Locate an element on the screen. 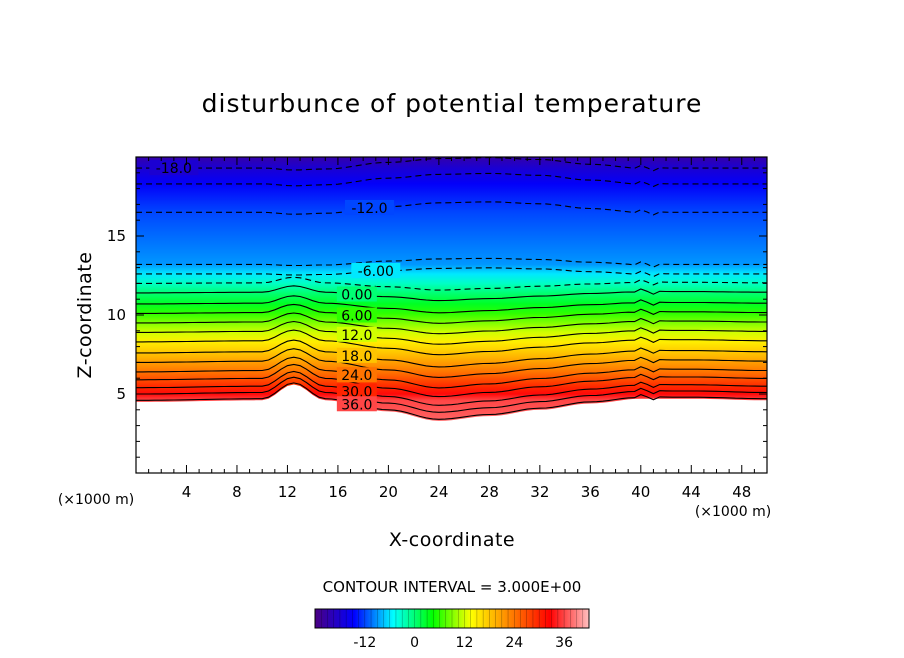 The height and width of the screenshot is (658, 904). contour-interval-note: CONTOUR INTERVAL = 3.000E+00 is located at coordinates (452, 587).